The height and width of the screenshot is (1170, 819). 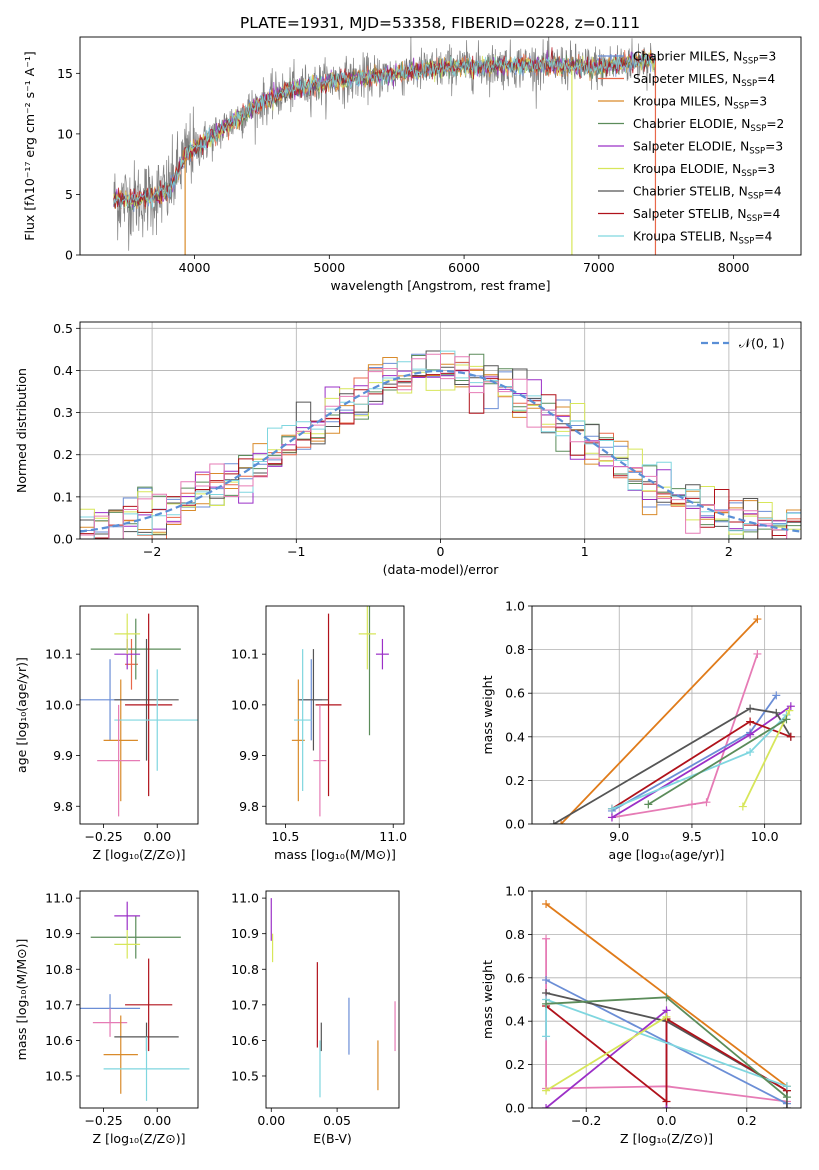 I want to click on x-axis-label: mass [log₁₀(M/M⊙)], so click(x=335, y=854).